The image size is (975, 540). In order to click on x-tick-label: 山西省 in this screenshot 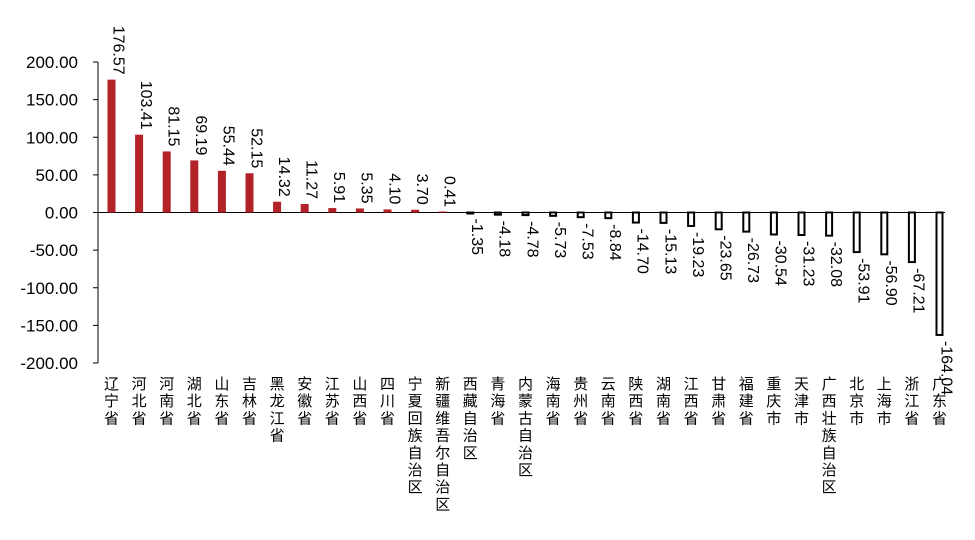, I will do `click(359, 401)`.